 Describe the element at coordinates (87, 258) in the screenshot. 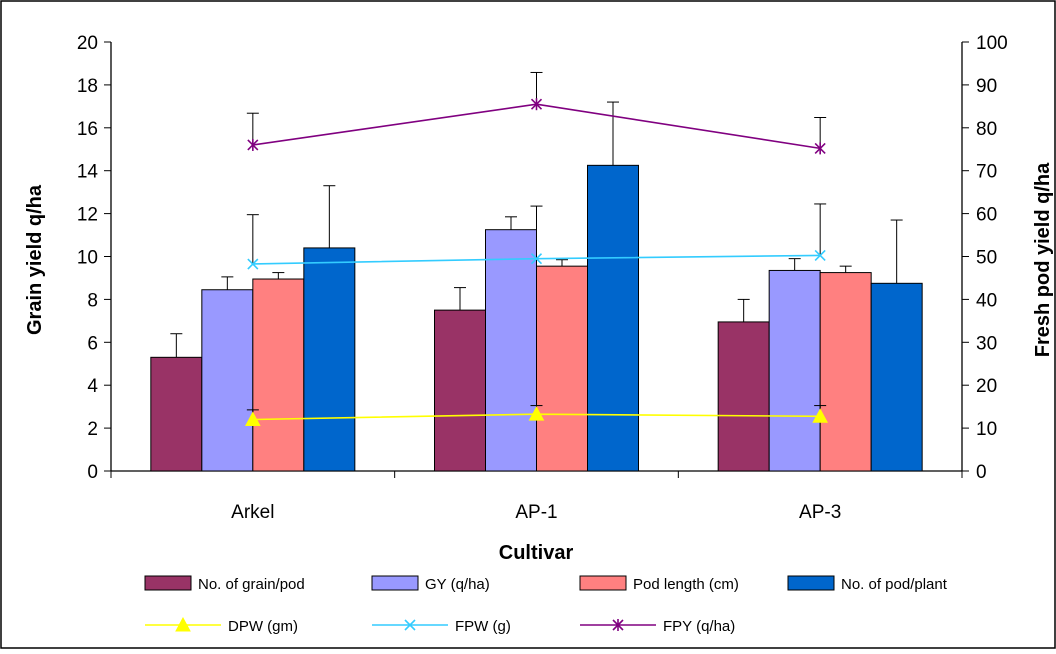

I see `y-tick-label: 10` at that location.